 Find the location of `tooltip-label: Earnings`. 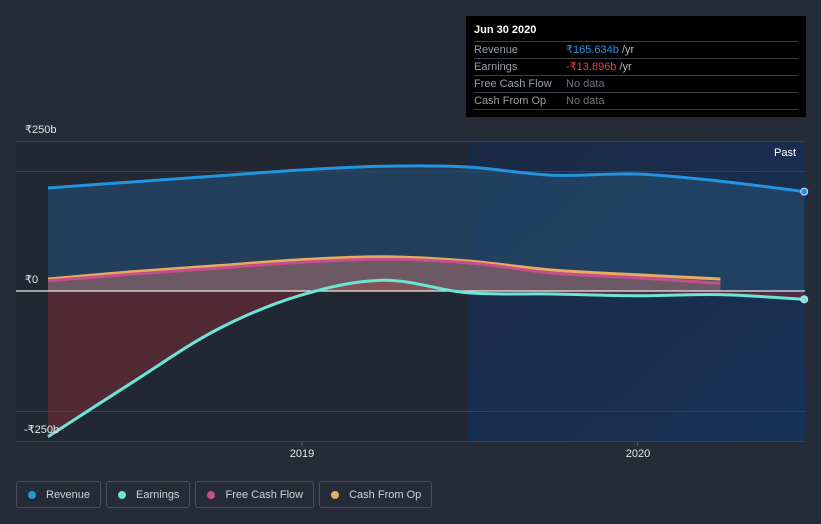

tooltip-label: Earnings is located at coordinates (496, 67).